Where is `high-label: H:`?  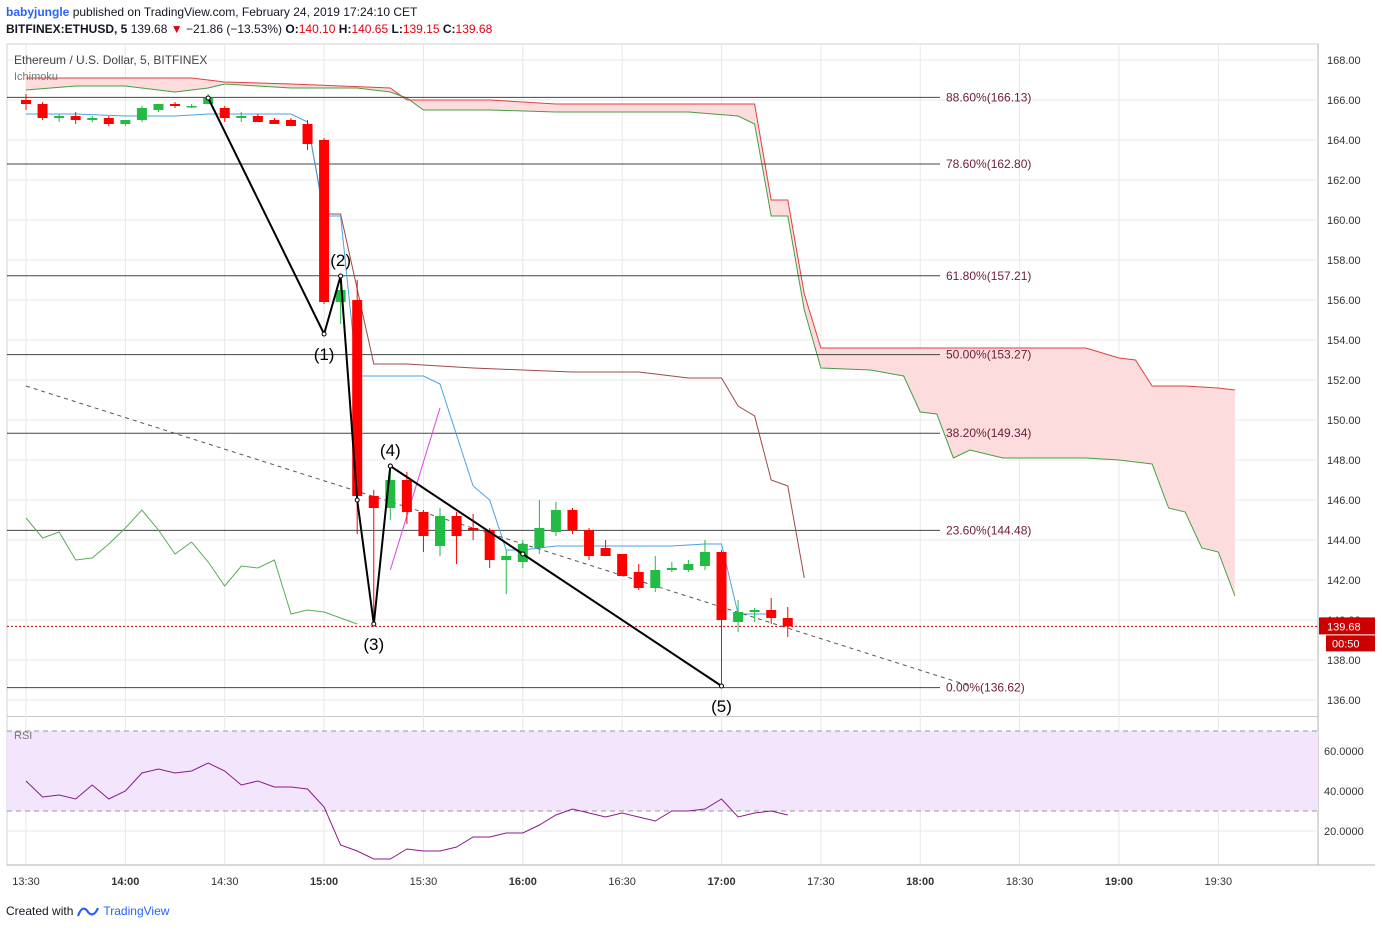 high-label: H: is located at coordinates (345, 29).